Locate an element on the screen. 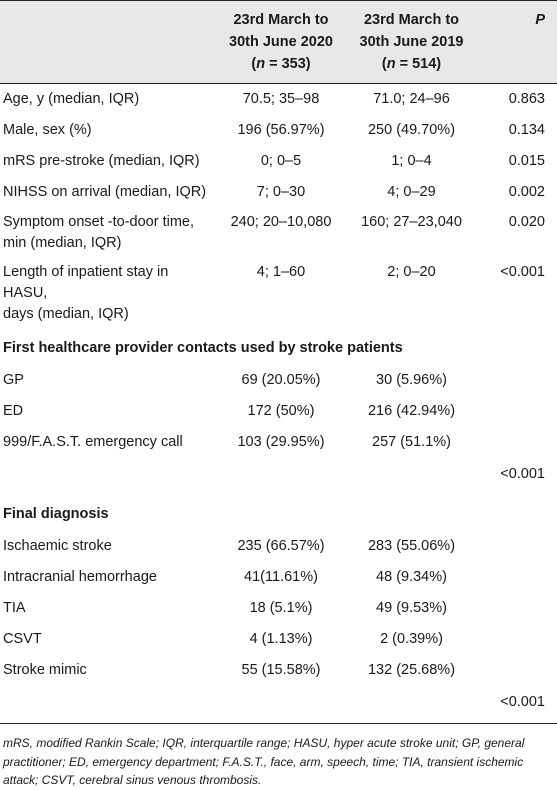  row-label: Intracranial hemorrhage is located at coordinates (80, 577).